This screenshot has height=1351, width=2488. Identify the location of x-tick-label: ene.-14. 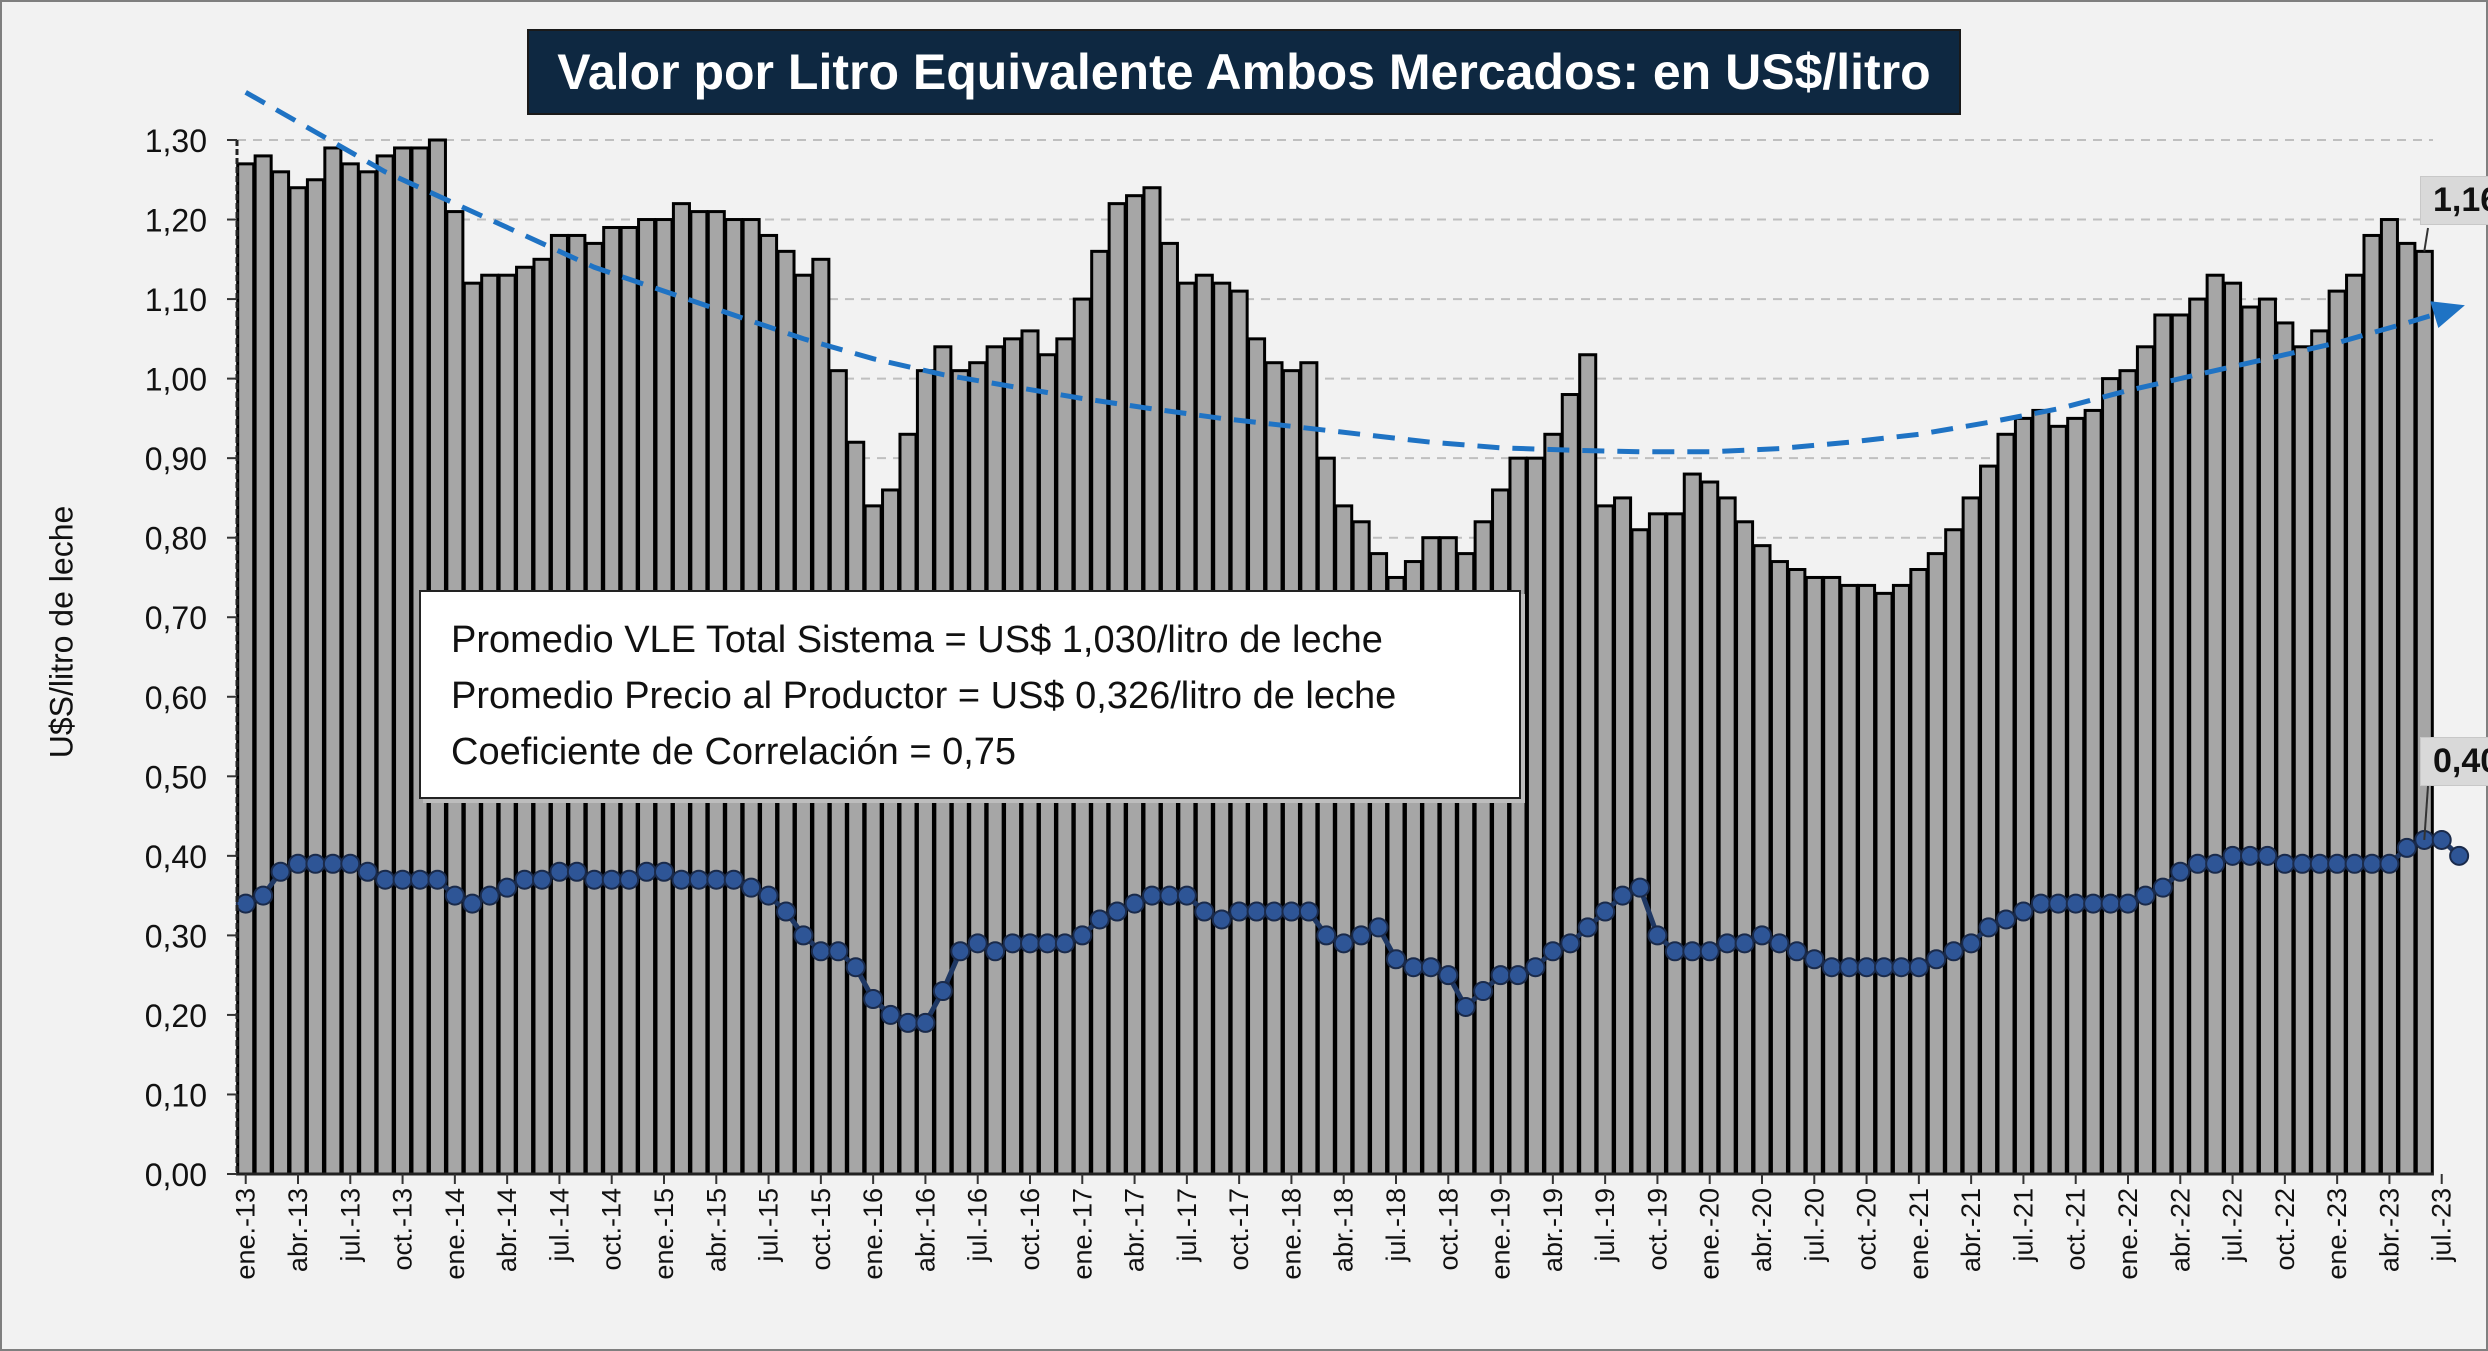
(455, 1234).